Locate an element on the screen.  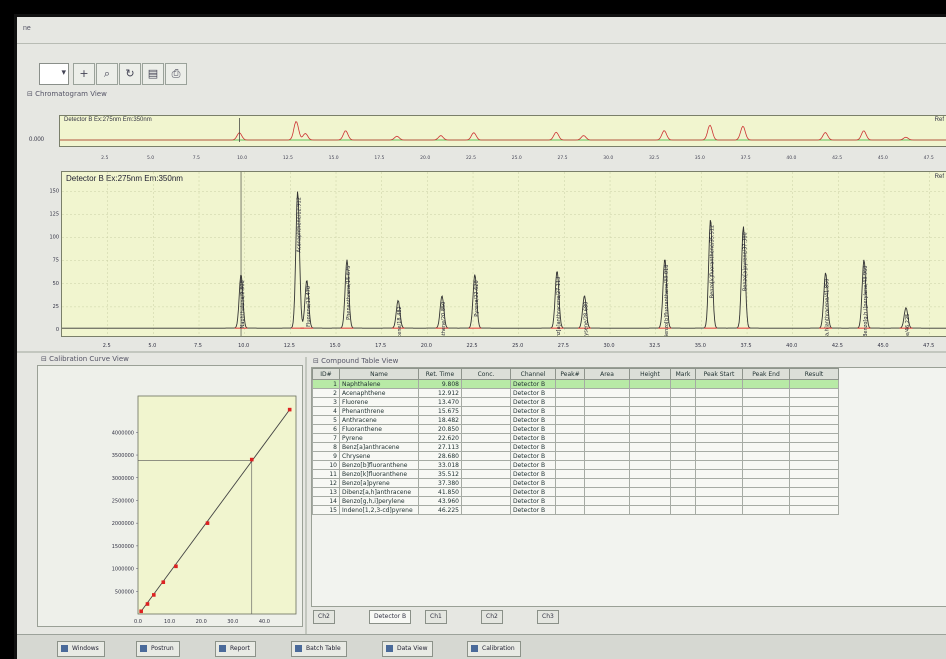
table-cell: Naphthalene is located at coordinates (379, 384).